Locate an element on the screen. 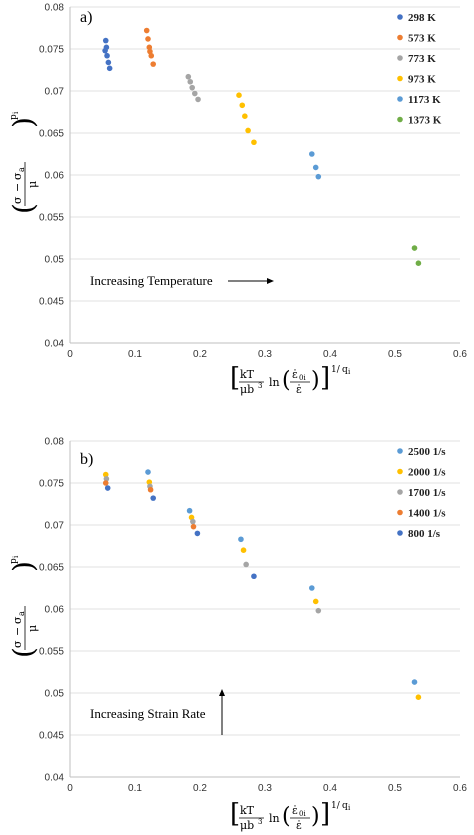 The width and height of the screenshot is (474, 835). y-label-sigma: σ is located at coordinates (17, 200).